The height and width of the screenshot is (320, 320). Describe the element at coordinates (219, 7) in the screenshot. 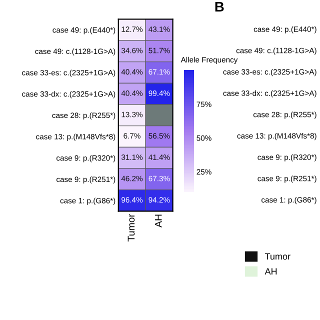

I see `text: B` at that location.